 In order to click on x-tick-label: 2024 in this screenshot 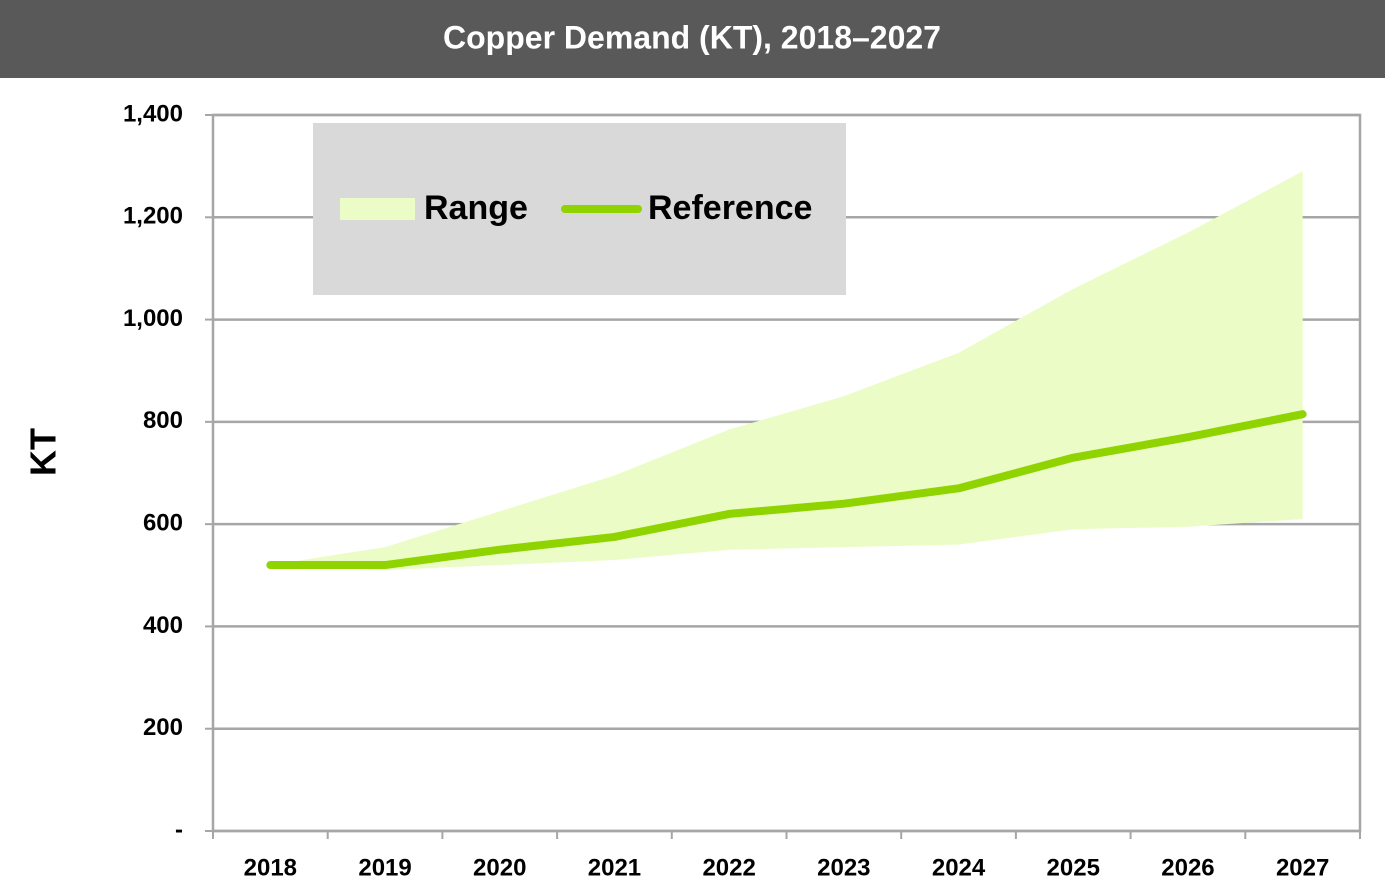, I will do `click(959, 867)`.